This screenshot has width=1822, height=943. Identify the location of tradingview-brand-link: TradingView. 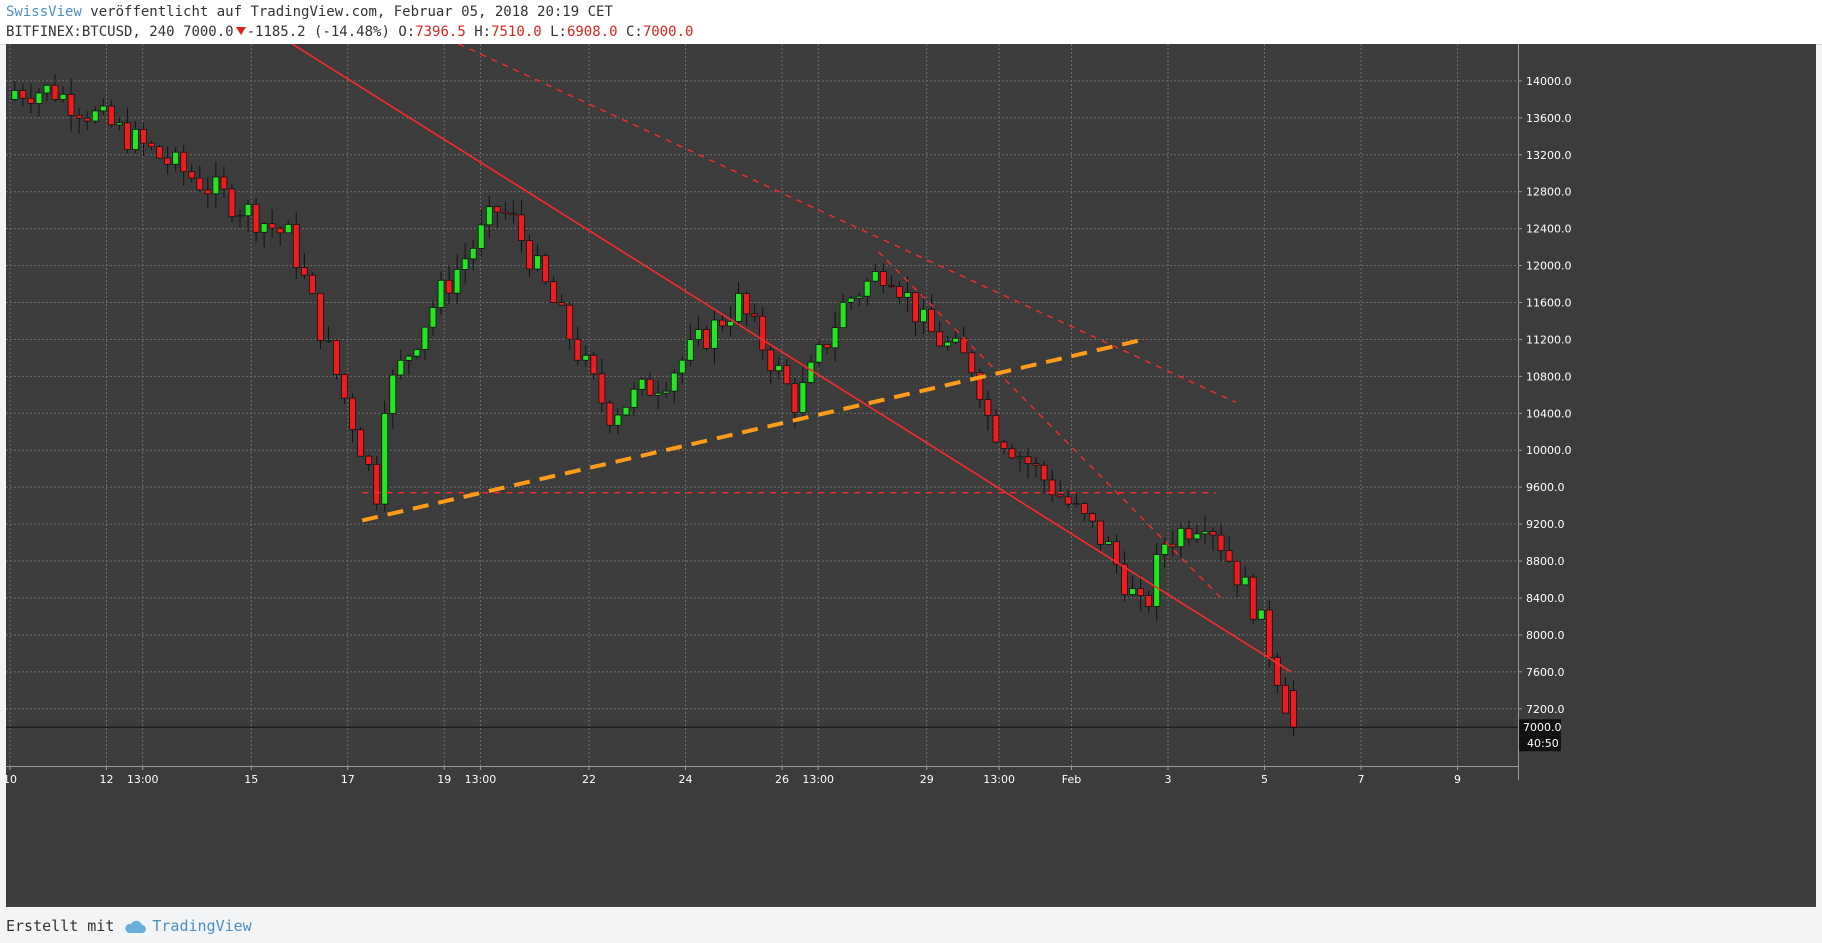
(202, 926).